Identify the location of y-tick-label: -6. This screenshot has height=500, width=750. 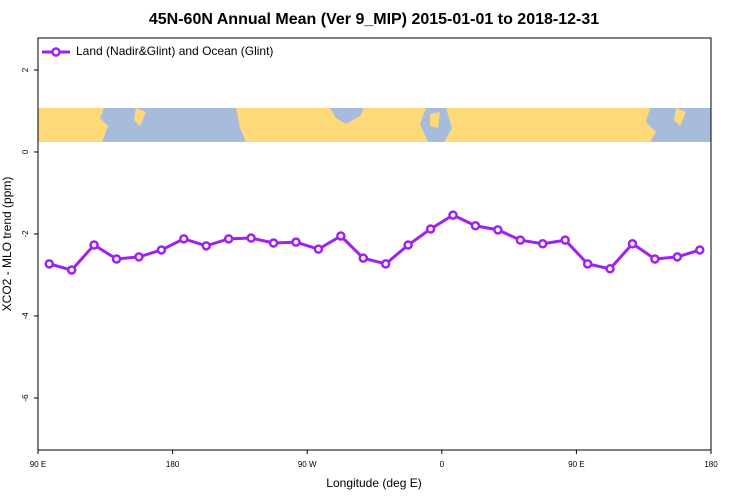
(25, 398).